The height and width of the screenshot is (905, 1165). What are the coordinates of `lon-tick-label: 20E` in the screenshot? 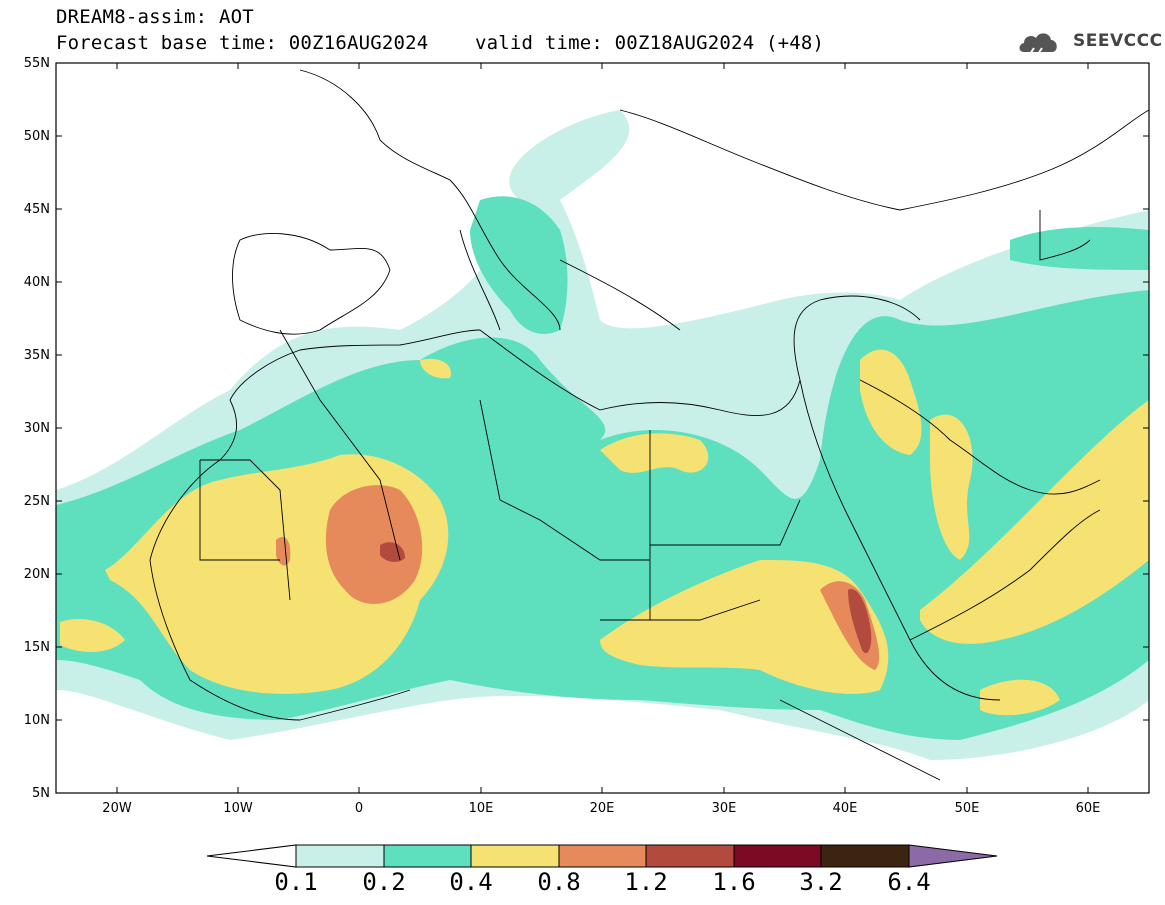 It's located at (602, 808).